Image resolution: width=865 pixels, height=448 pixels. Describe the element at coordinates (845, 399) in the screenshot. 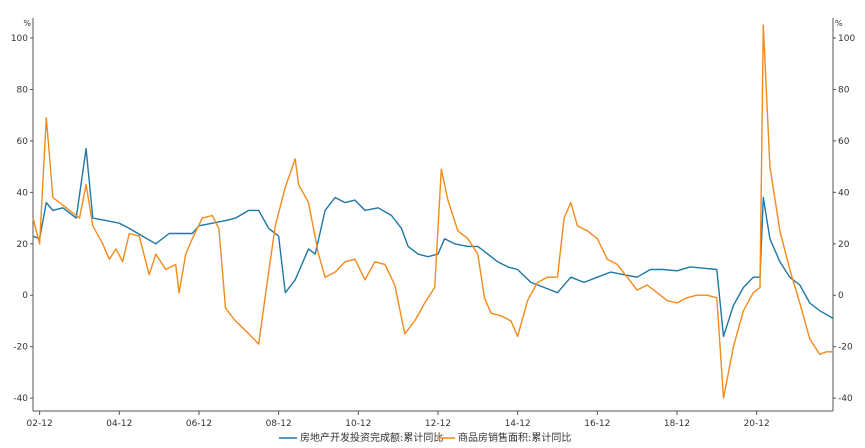

I see `right-y-tick-label: -40` at that location.